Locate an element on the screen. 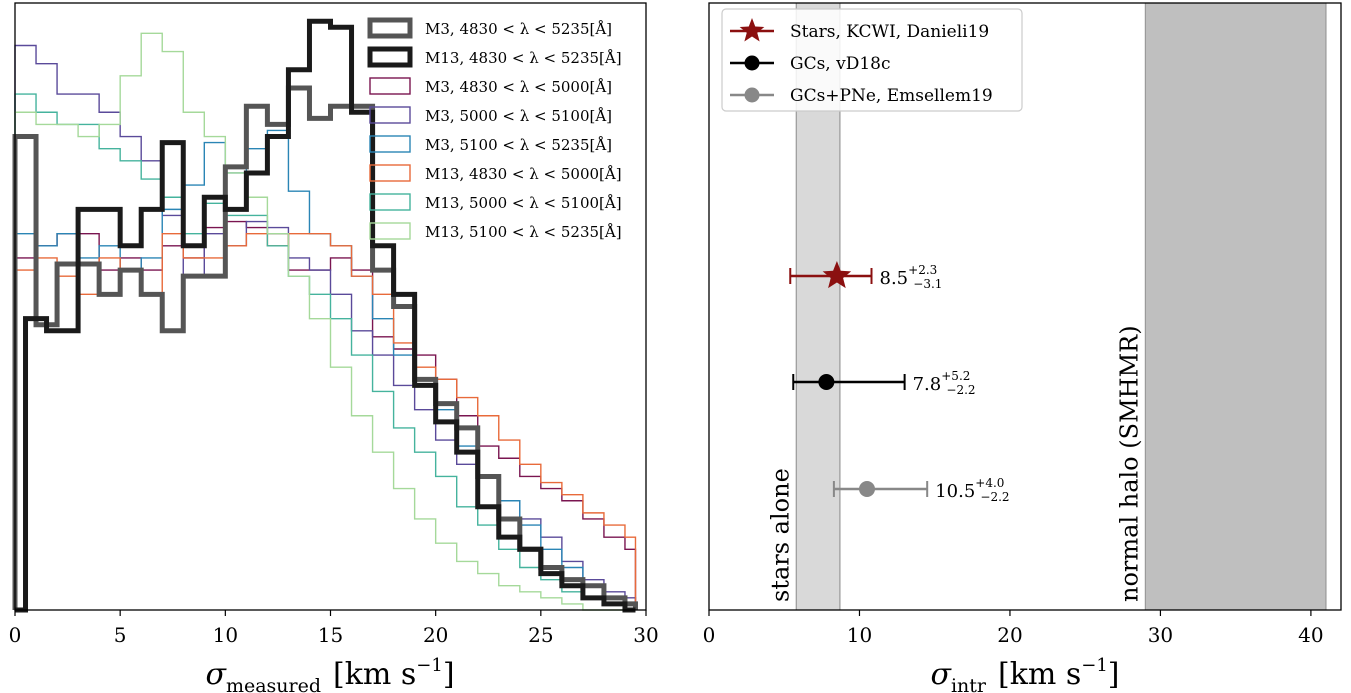 The height and width of the screenshot is (693, 1351). histogram-x-tick-label: 0 is located at coordinates (15, 635).